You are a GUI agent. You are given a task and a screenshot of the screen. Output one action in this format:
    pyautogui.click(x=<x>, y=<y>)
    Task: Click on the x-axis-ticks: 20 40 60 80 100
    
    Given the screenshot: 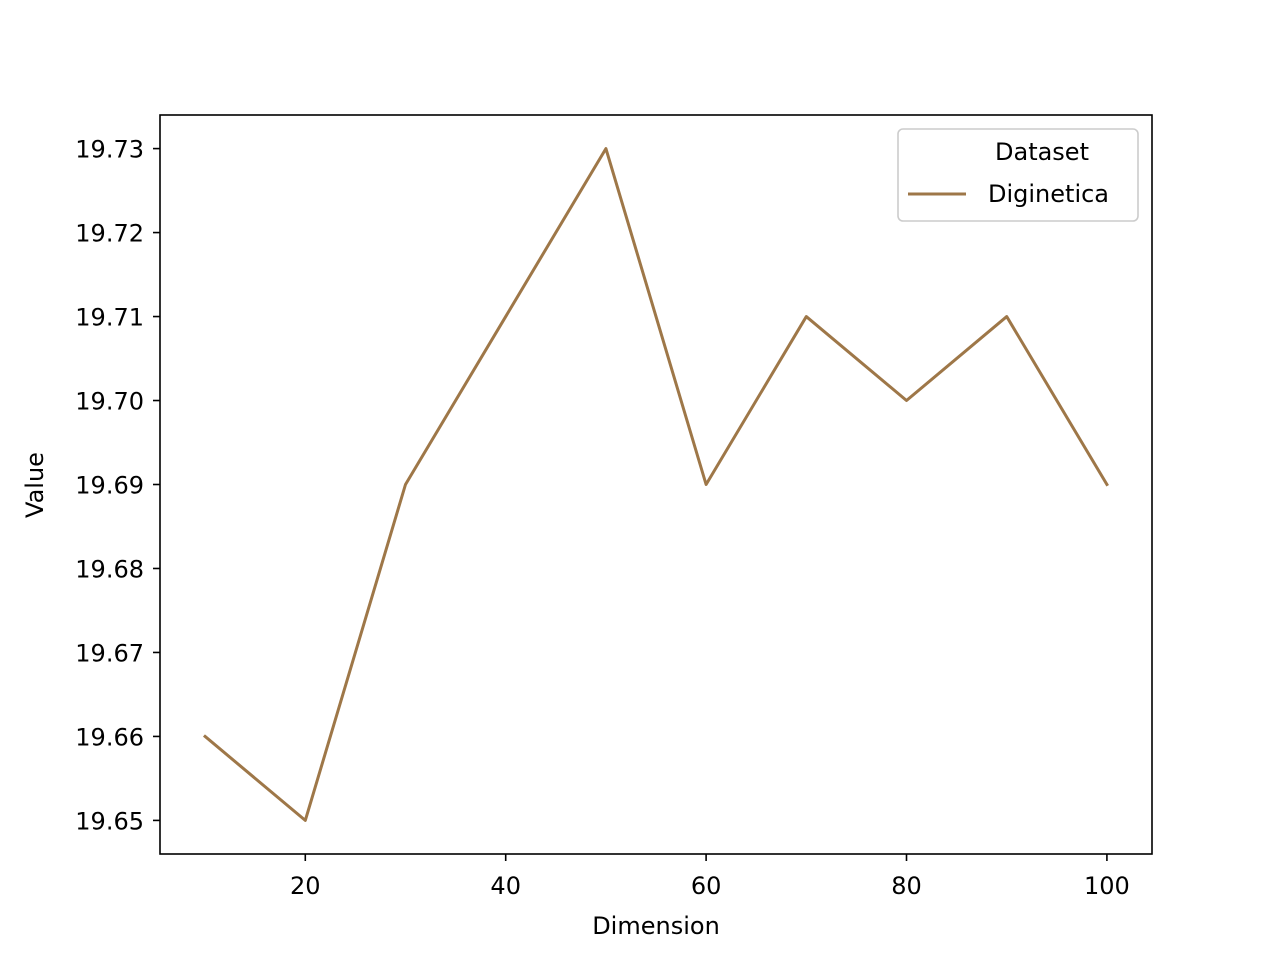 What is the action you would take?
    pyautogui.click(x=710, y=877)
    